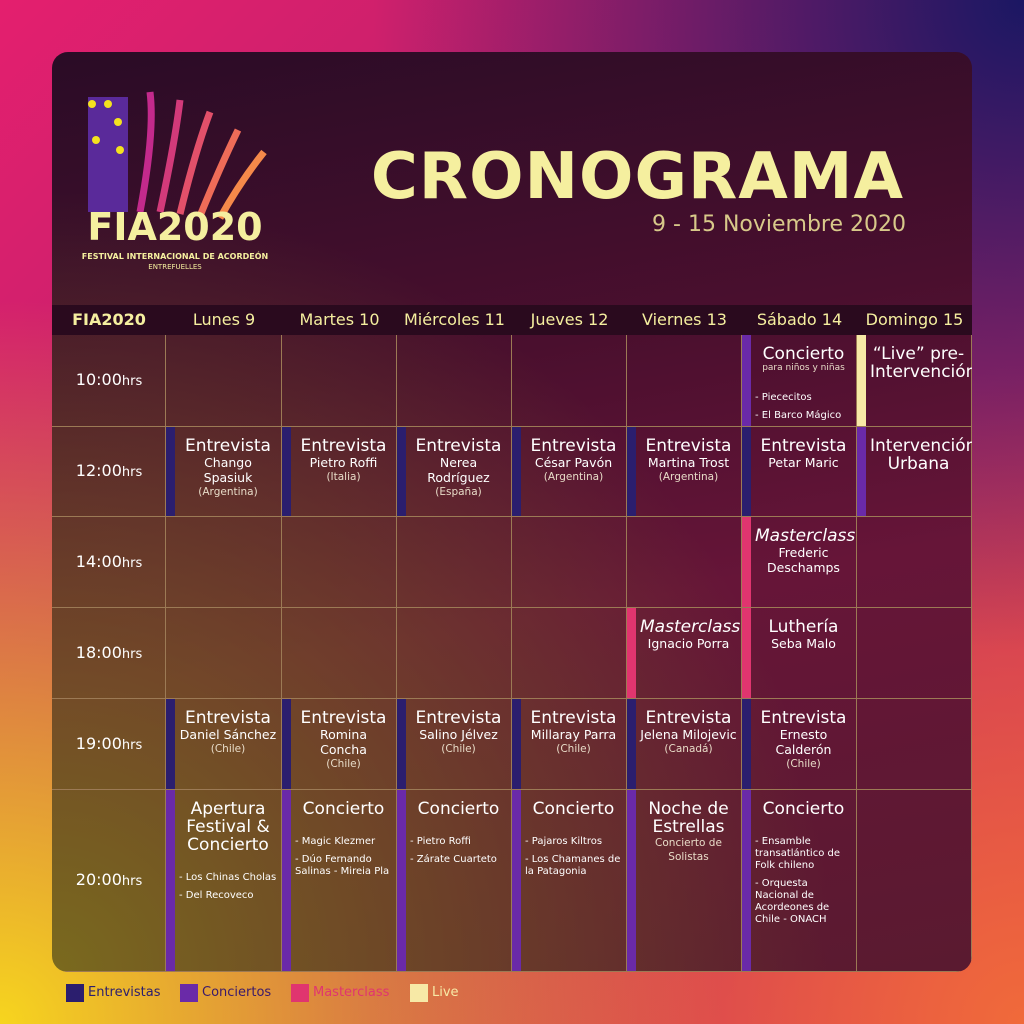  Describe the element at coordinates (98, 743) in the screenshot. I see `time: 19:00` at that location.